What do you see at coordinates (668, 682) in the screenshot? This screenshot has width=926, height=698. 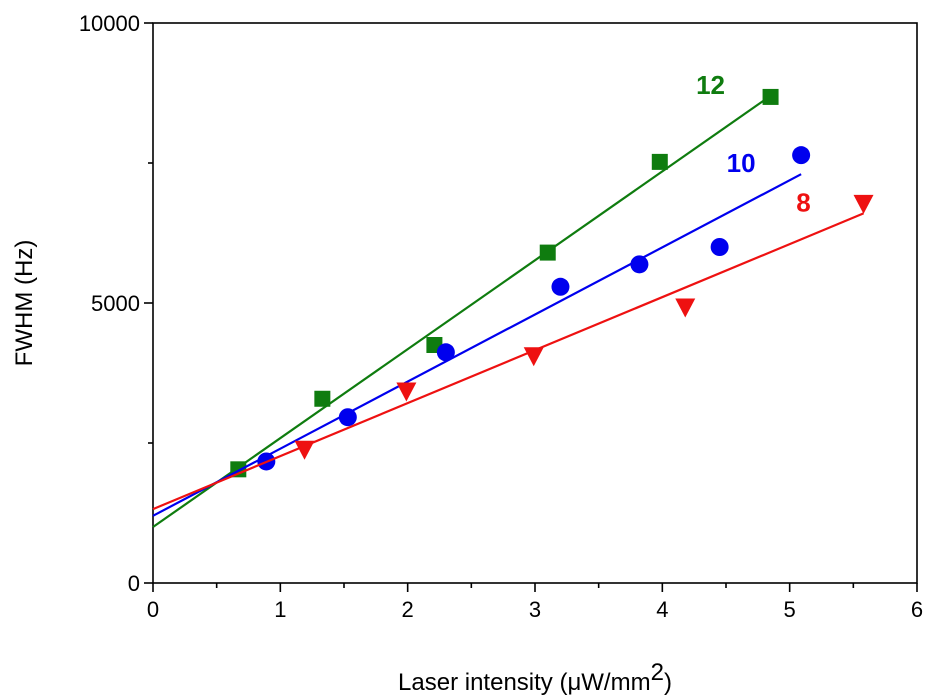 I see `x-axis-label-end: )` at bounding box center [668, 682].